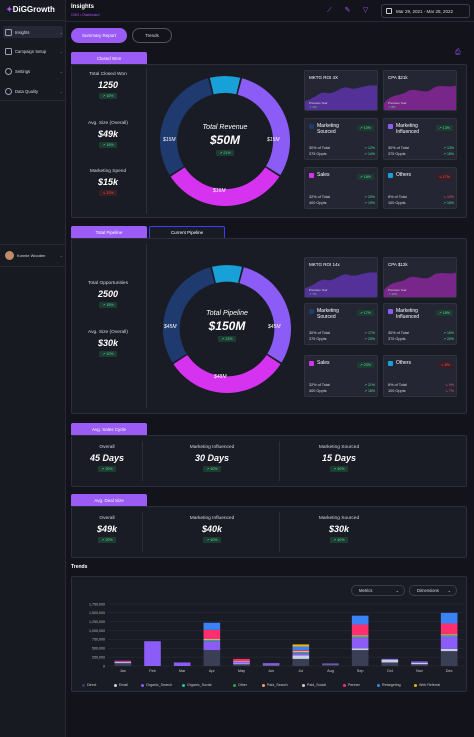  Describe the element at coordinates (214, 540) in the screenshot. I see `badge-value: 40%` at that location.